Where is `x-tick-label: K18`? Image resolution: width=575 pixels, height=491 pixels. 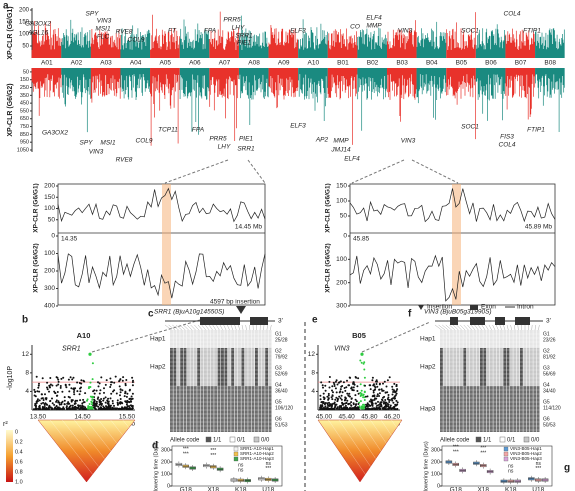
x-tick-label: K18 is located at coordinates (511, 489).